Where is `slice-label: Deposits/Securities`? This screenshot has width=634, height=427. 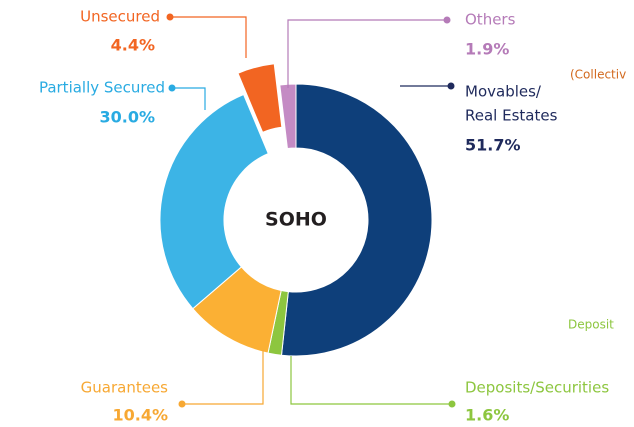
slice-label: Deposits/Securities is located at coordinates (537, 388).